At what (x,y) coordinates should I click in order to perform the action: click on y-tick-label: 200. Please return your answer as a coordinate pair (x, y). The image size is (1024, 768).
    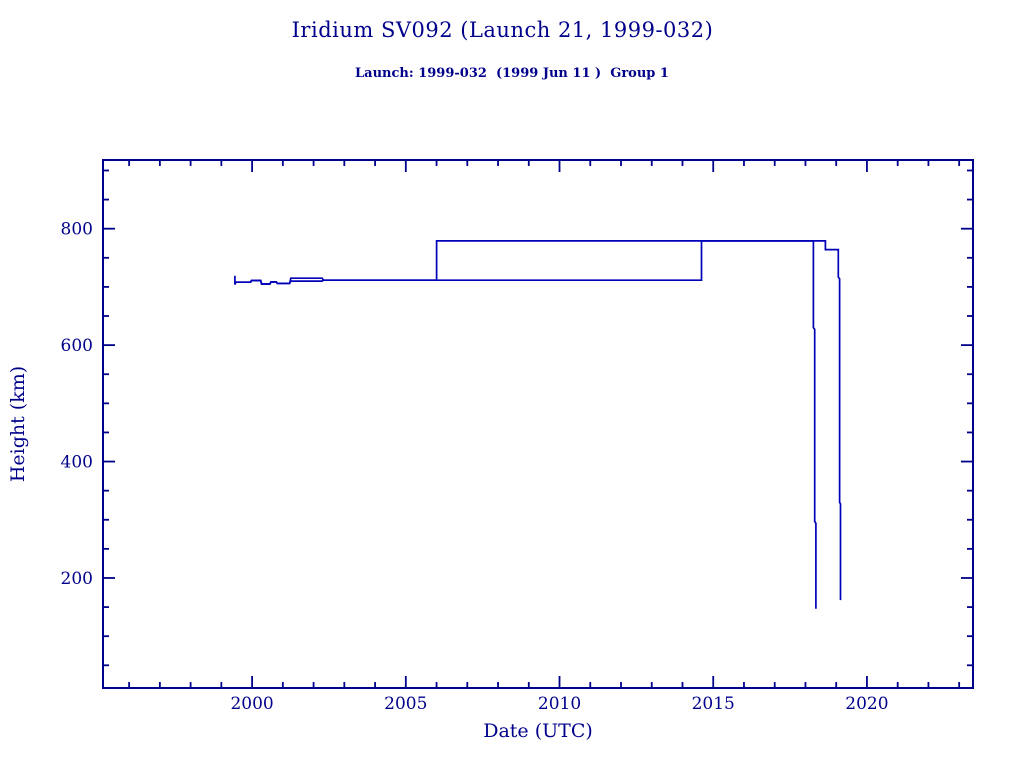
    Looking at the image, I should click on (77, 579).